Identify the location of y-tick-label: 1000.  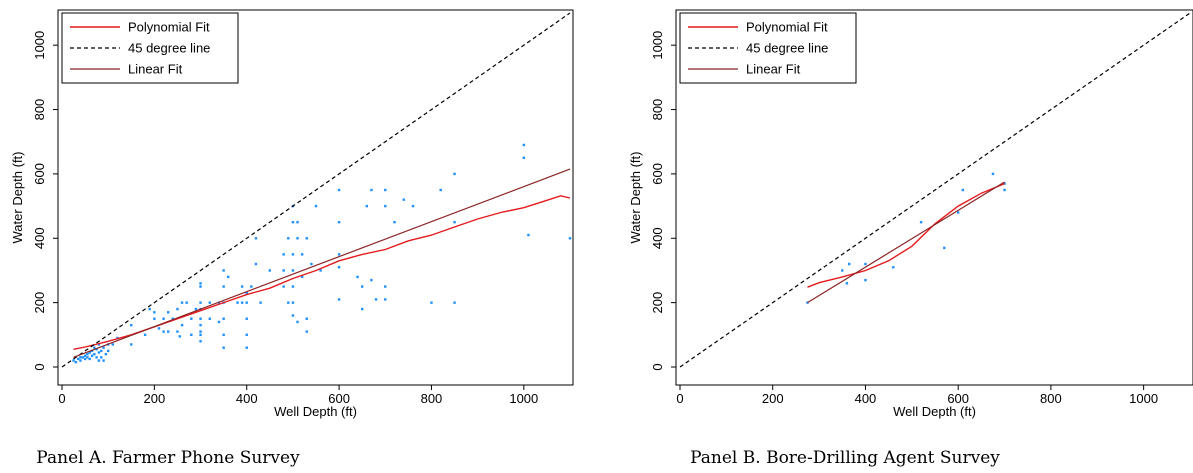
(39, 45).